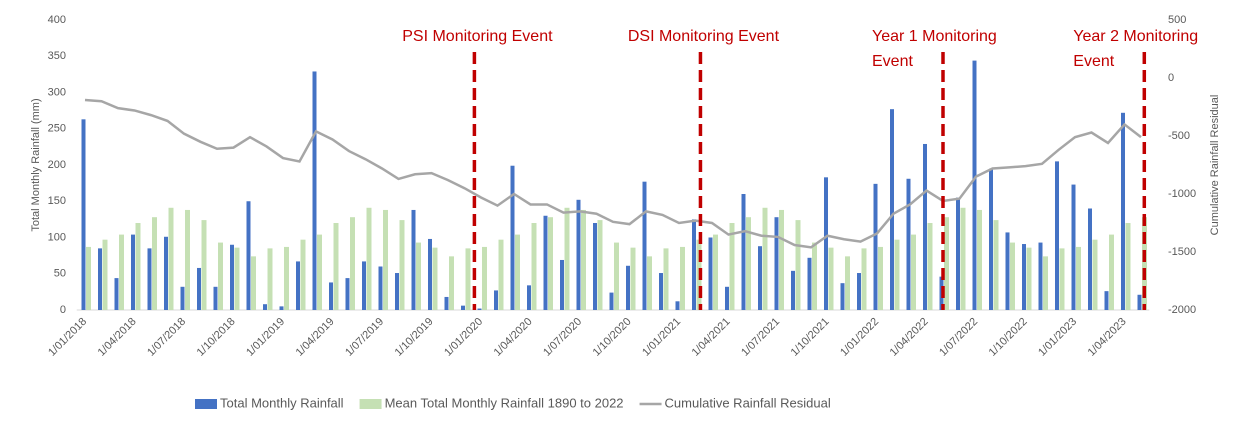  Describe the element at coordinates (315, 337) in the screenshot. I see `x-tick-label: 1/04/2019` at that location.